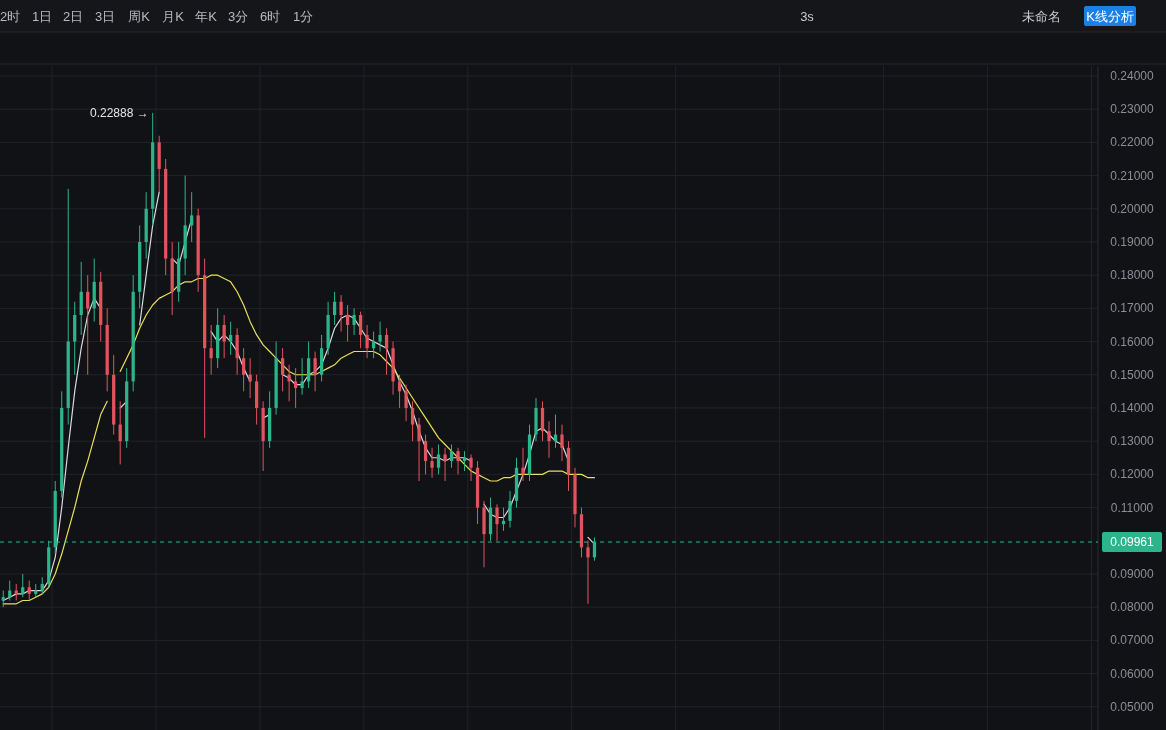 Image resolution: width=1166 pixels, height=730 pixels. Describe the element at coordinates (270, 16) in the screenshot. I see `text: 6时` at that location.